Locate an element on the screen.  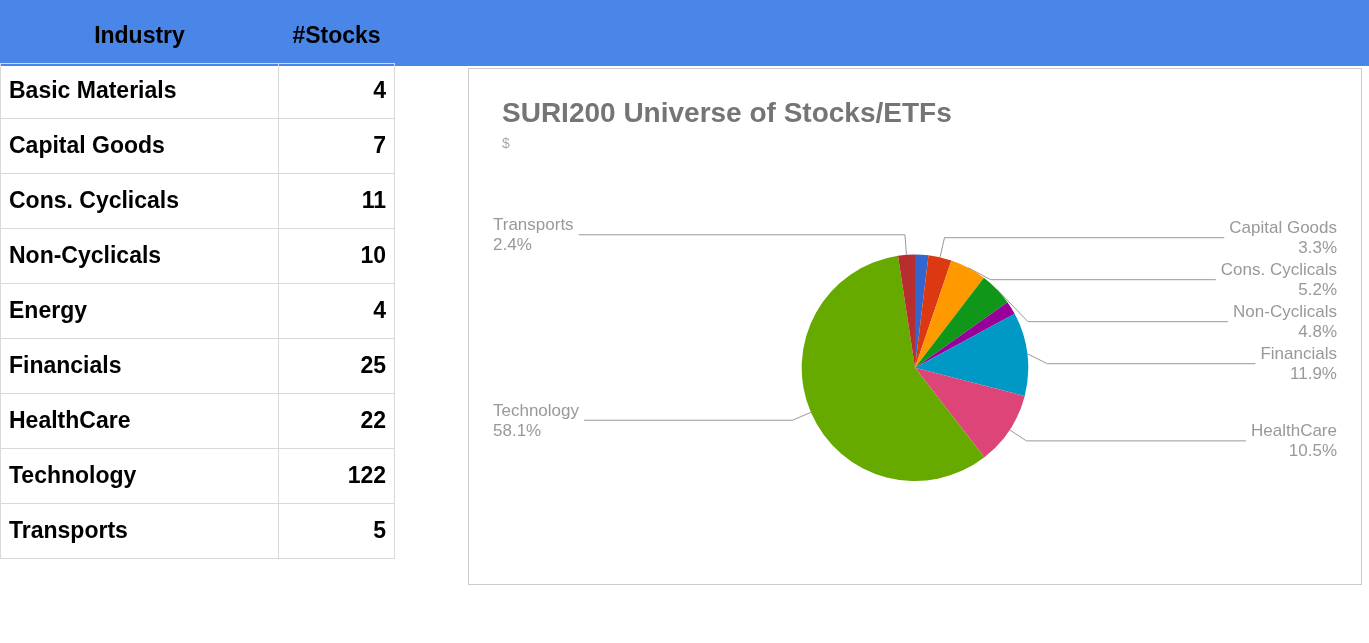
data-label: 22 is located at coordinates (336, 420).